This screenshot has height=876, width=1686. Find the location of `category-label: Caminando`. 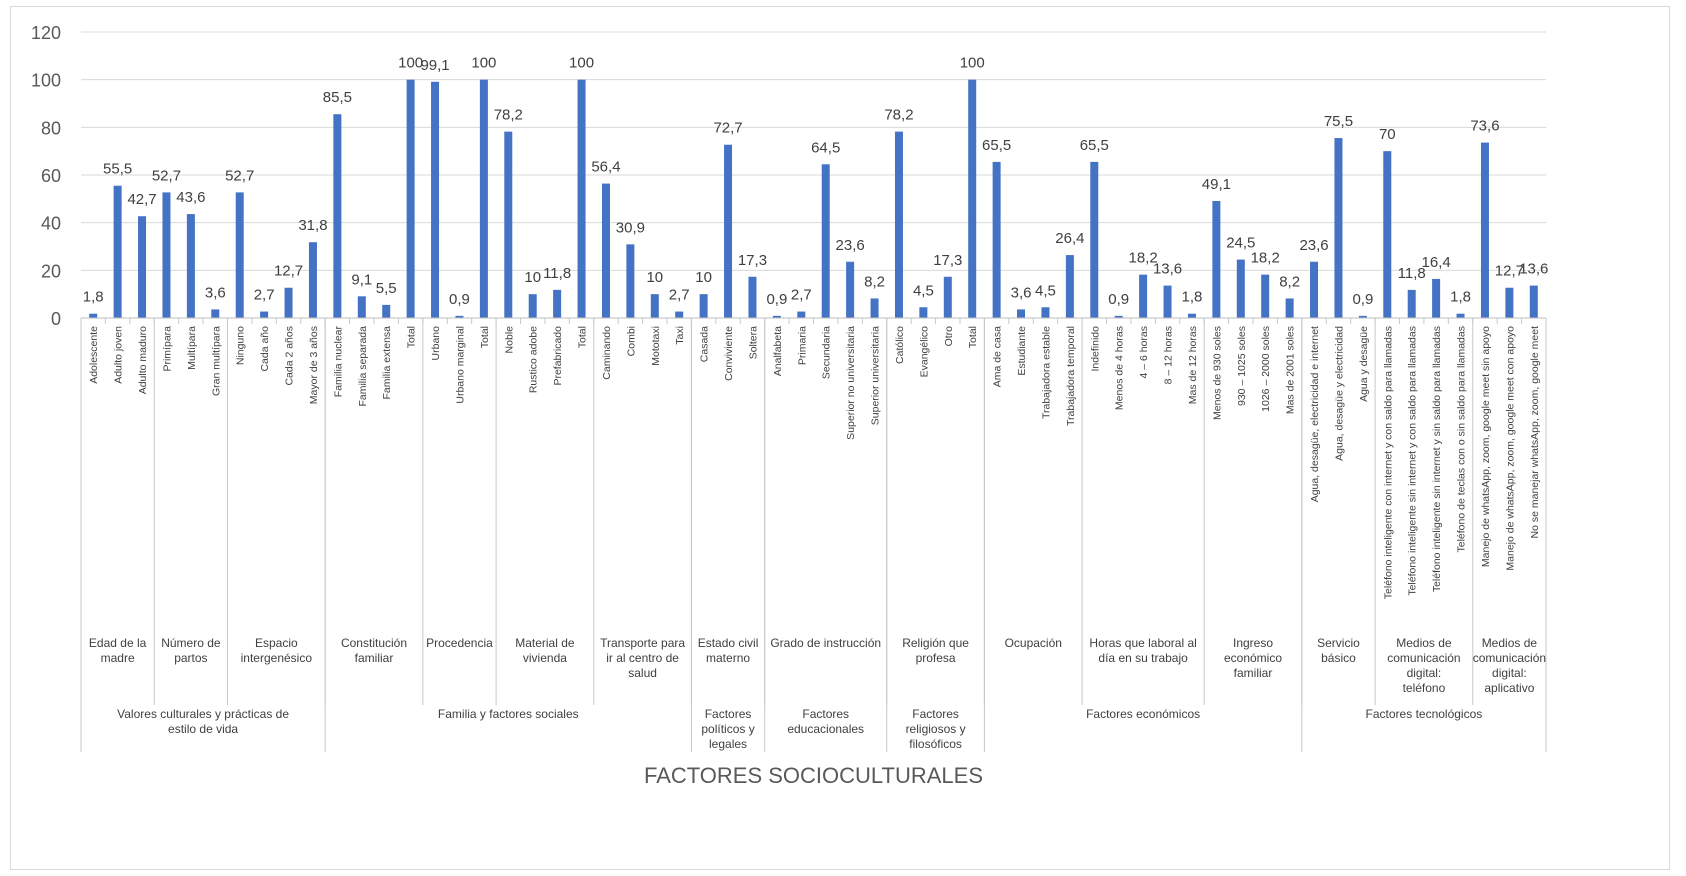

category-label: Caminando is located at coordinates (607, 353).